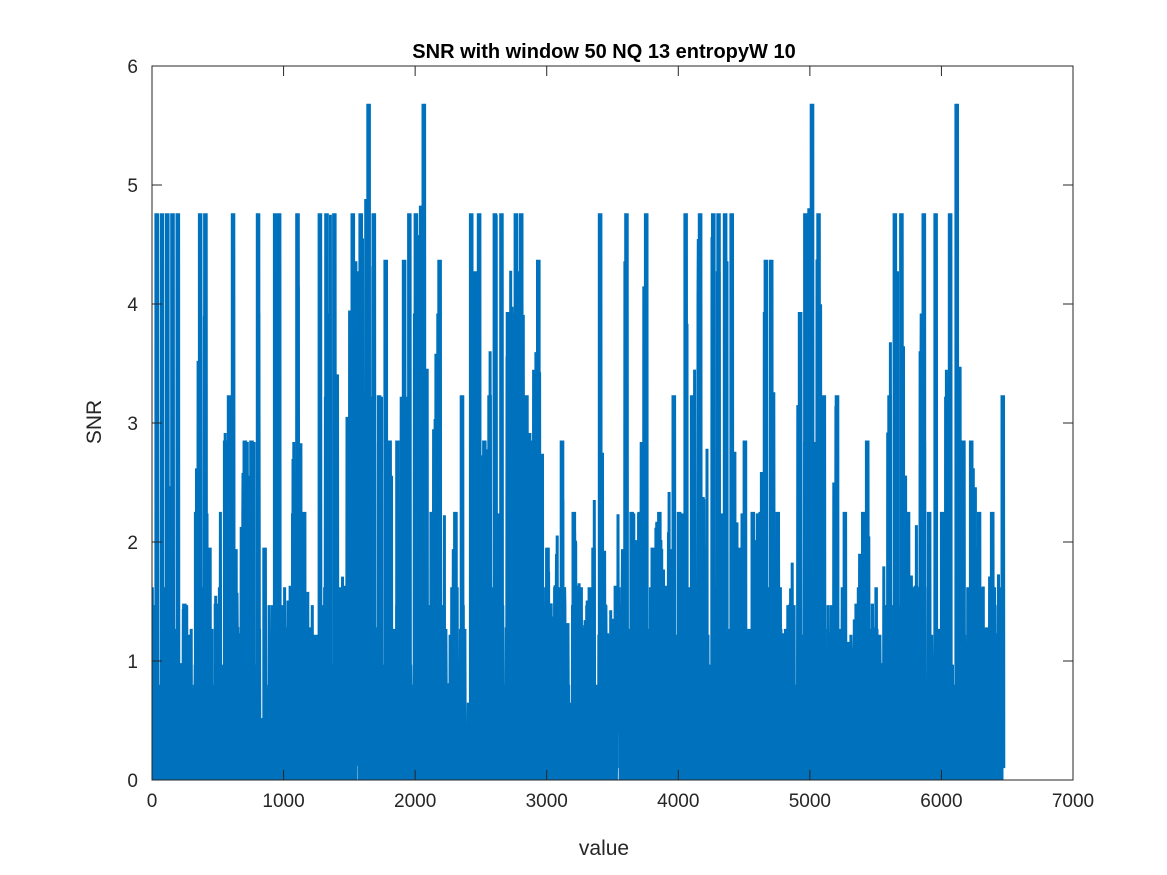 The image size is (1167, 875). What do you see at coordinates (603, 52) in the screenshot?
I see `chart-title: SNR with window 50 NQ 13 entropyW 10` at bounding box center [603, 52].